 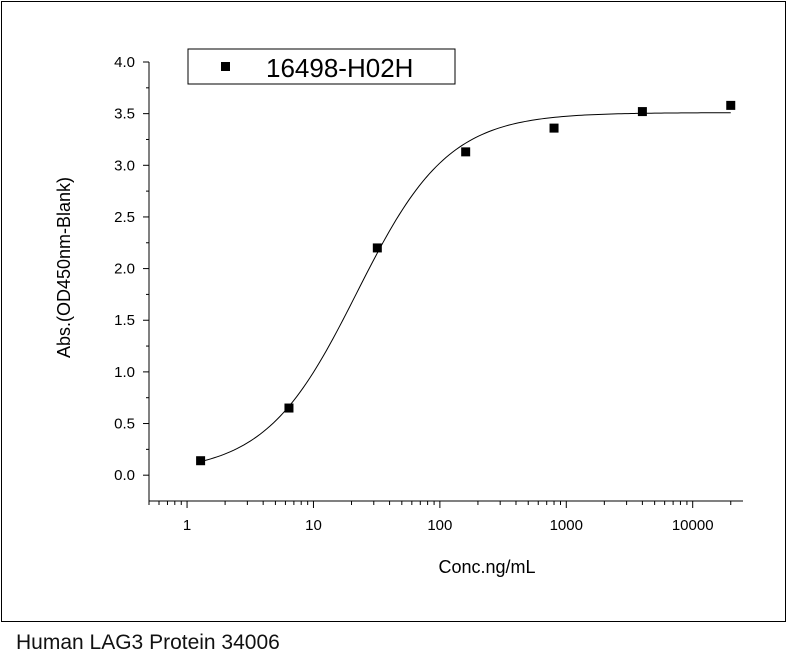 I want to click on x-tick-label: 100, so click(x=439, y=525).